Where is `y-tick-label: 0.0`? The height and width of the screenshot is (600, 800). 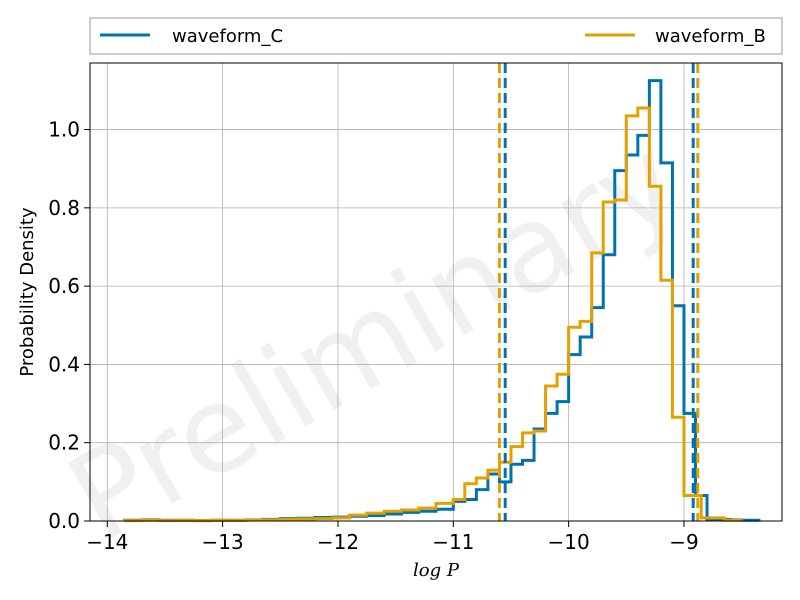
y-tick-label: 0.0 is located at coordinates (64, 521).